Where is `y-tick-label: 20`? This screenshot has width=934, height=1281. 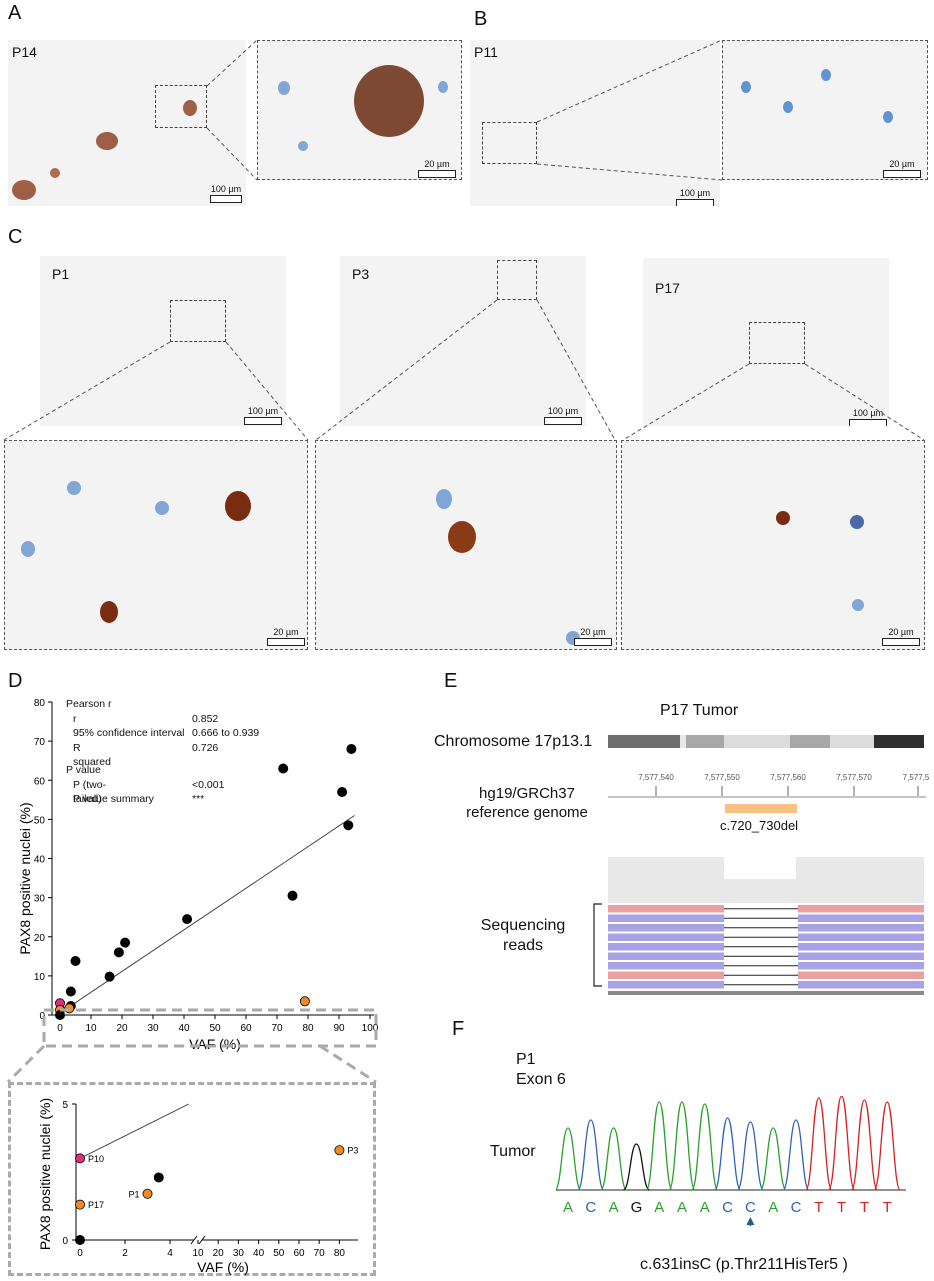 y-tick-label: 20 is located at coordinates (40, 938).